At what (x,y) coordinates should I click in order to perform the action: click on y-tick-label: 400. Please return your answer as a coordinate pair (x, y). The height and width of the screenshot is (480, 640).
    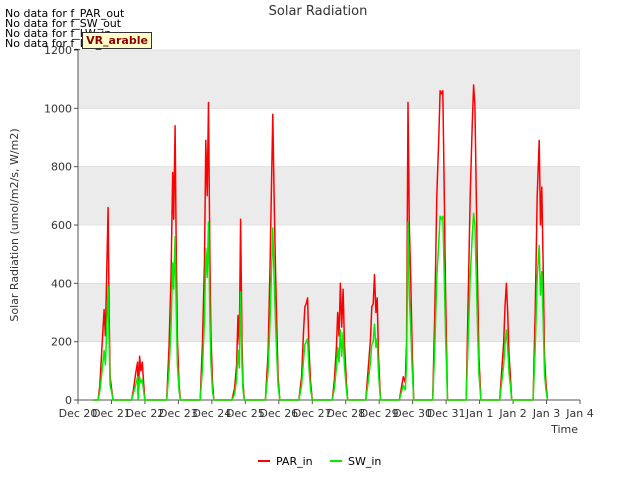
    Looking at the image, I should click on (61, 283).